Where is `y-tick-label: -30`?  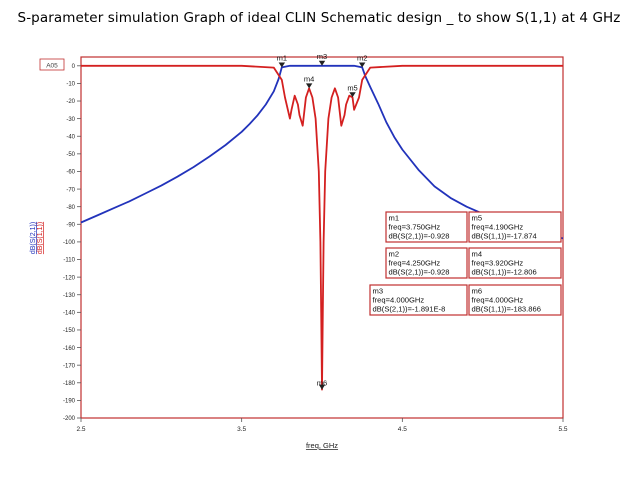 y-tick-label: -30 is located at coordinates (70, 120).